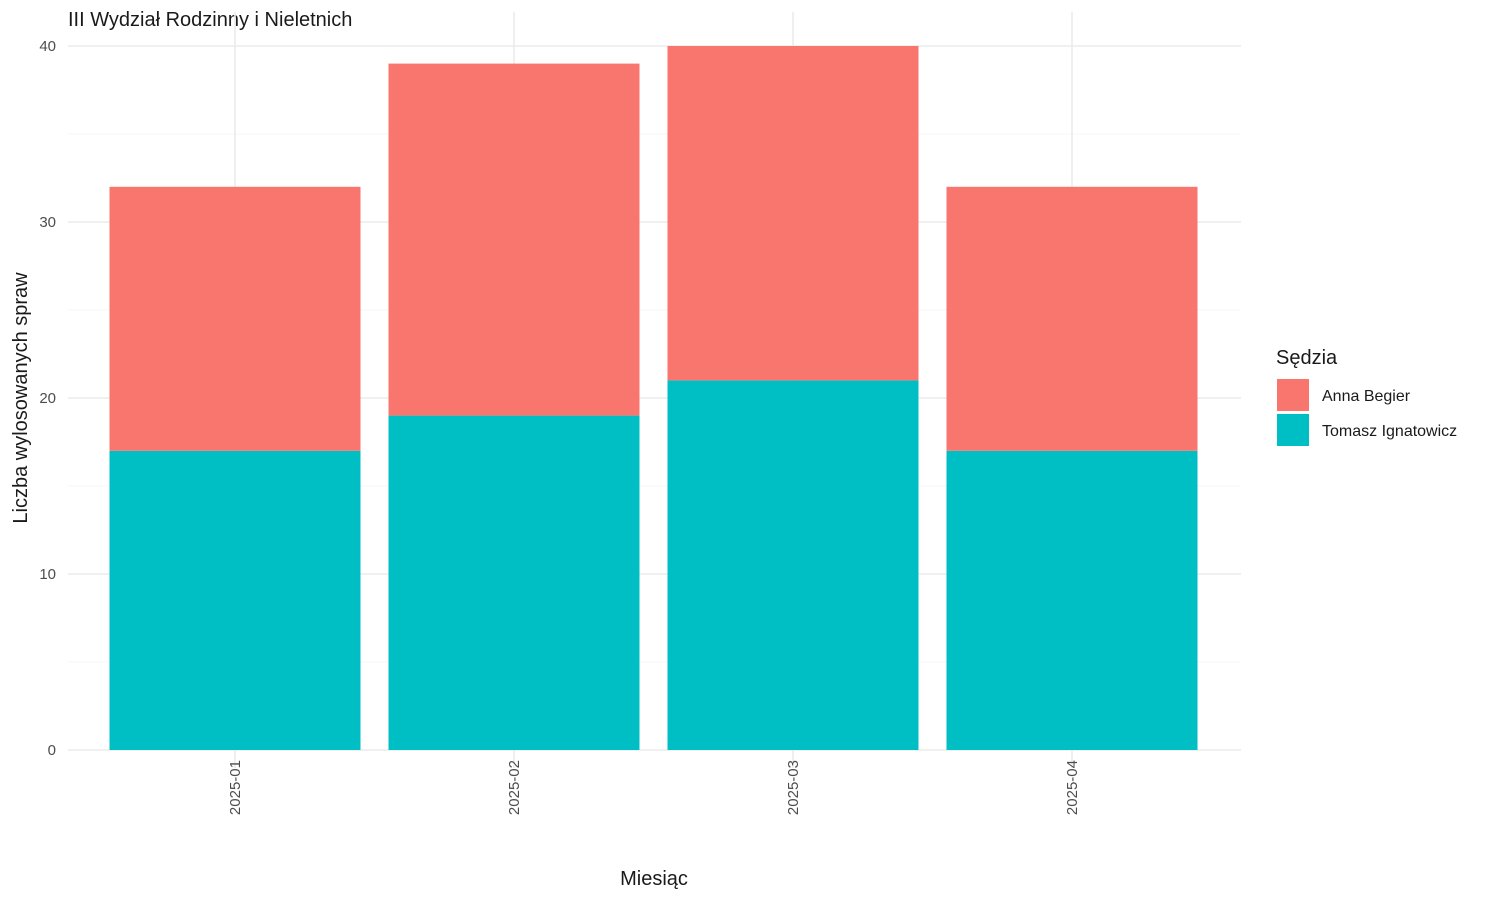 The image size is (1500, 900). I want to click on y-axis-title: Liczba wylosowanych spraw, so click(21, 398).